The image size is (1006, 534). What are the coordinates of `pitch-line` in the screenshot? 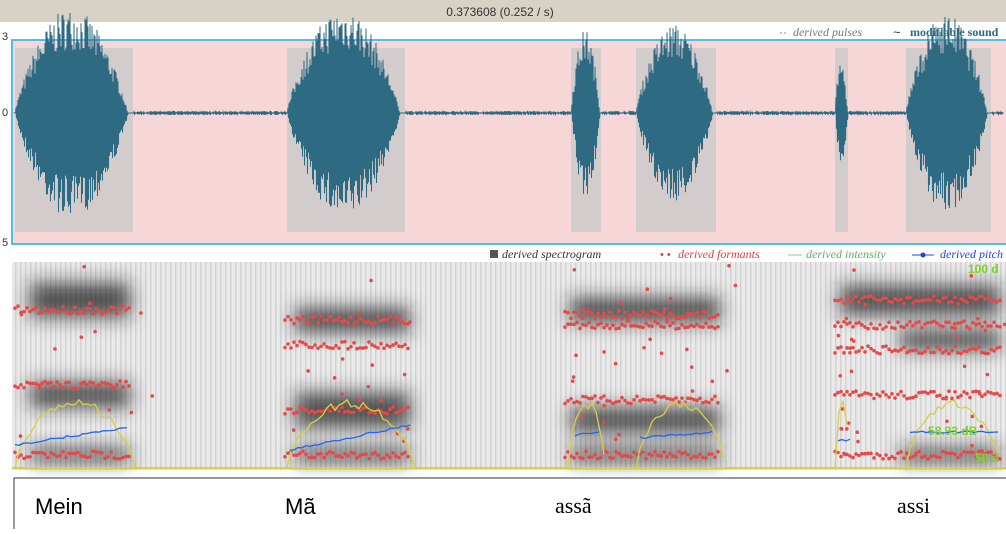 It's located at (350, 437).